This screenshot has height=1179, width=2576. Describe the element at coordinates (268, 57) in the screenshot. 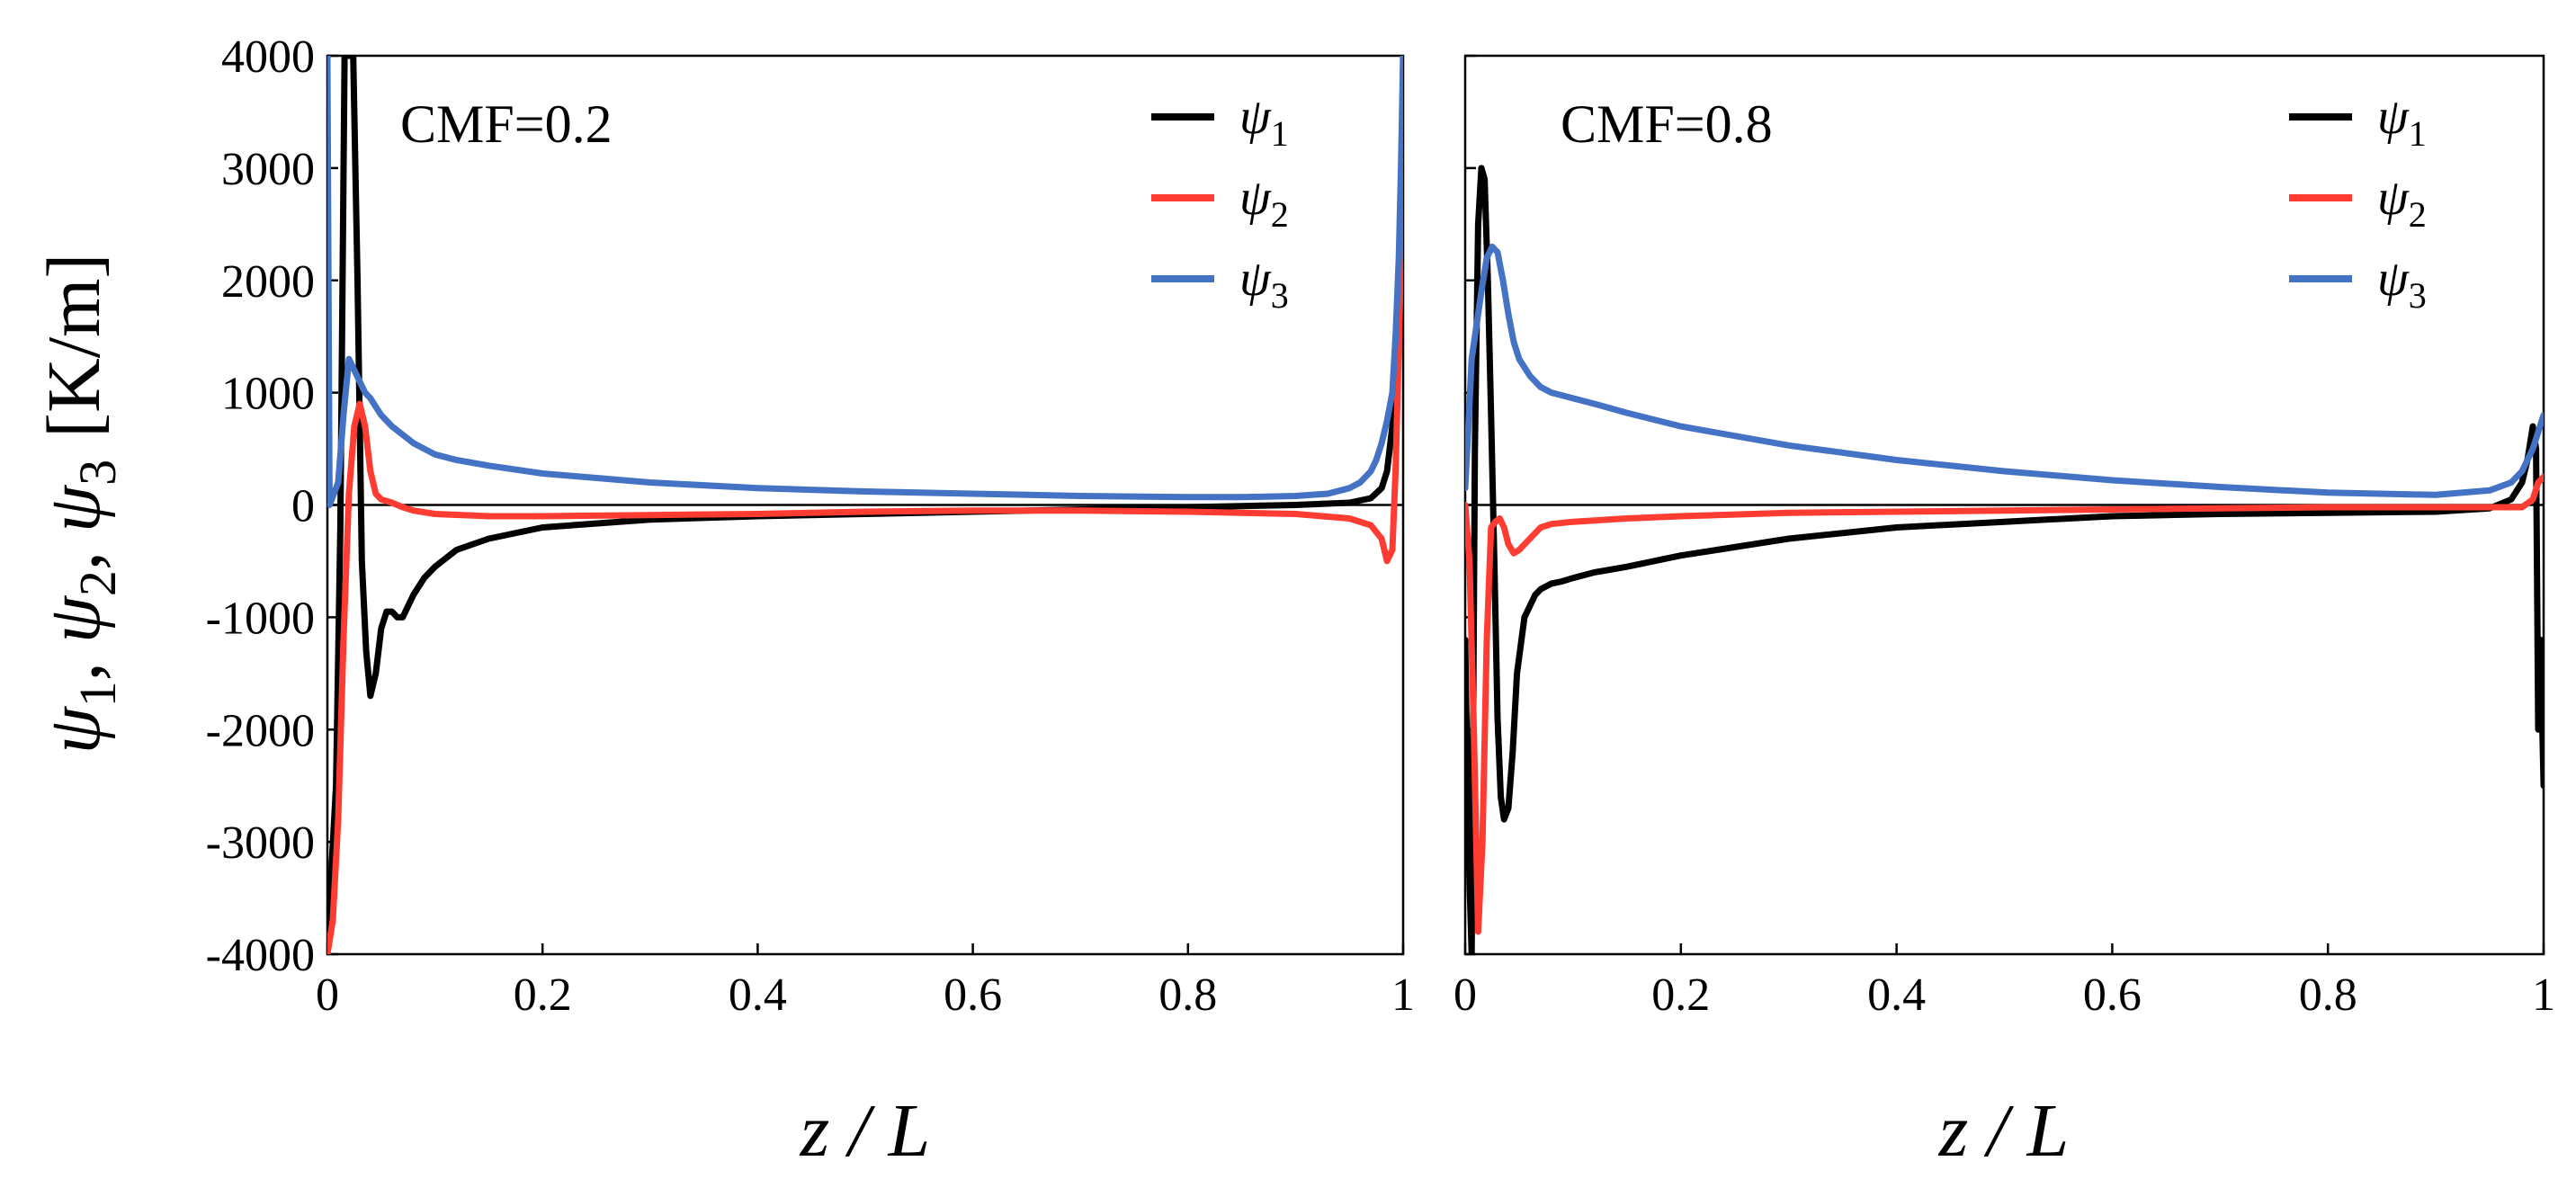

I see `y-tick-label: 4000` at that location.